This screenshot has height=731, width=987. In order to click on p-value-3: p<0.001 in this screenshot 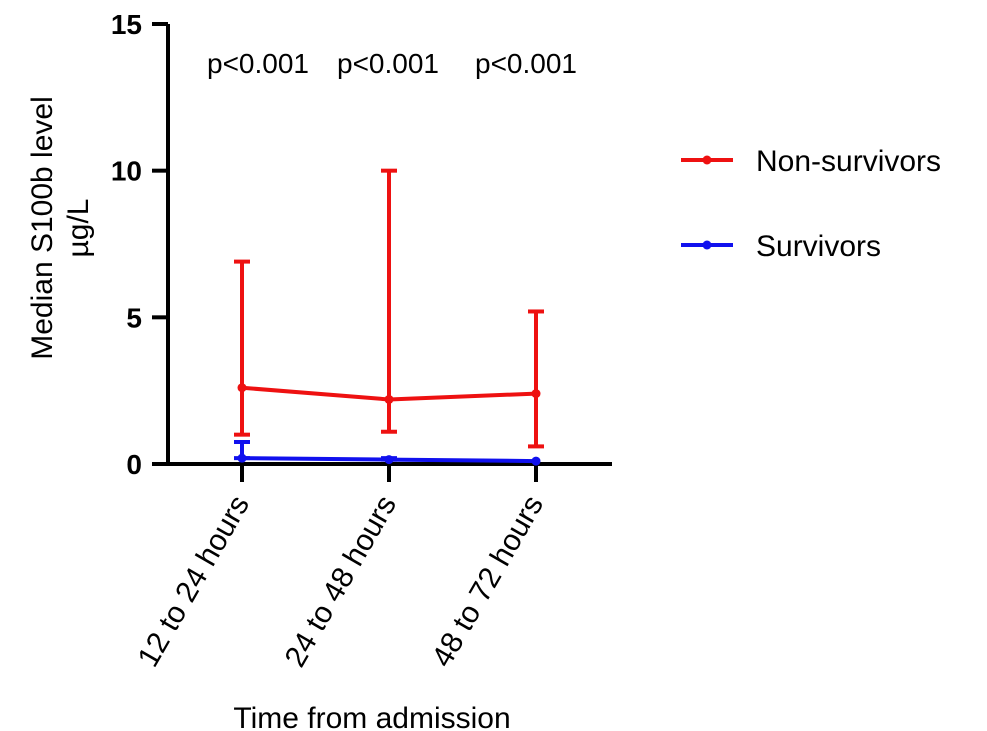, I will do `click(526, 63)`.